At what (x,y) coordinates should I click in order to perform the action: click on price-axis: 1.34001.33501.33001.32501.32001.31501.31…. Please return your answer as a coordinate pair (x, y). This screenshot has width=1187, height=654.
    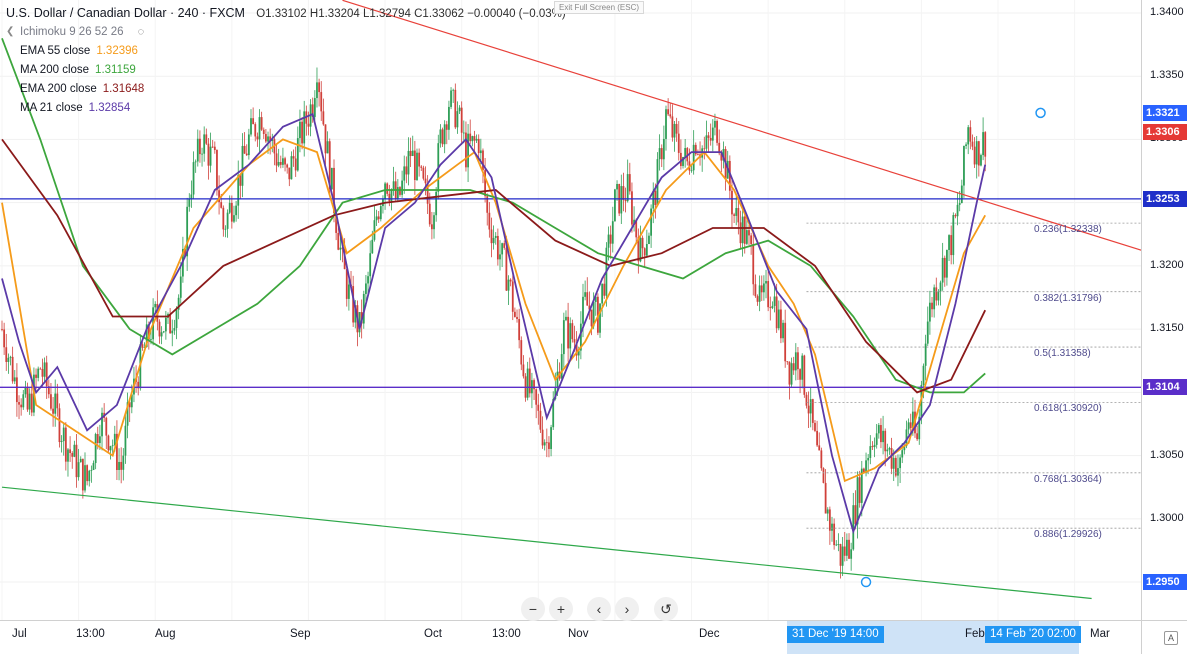
    Looking at the image, I should click on (1164, 310).